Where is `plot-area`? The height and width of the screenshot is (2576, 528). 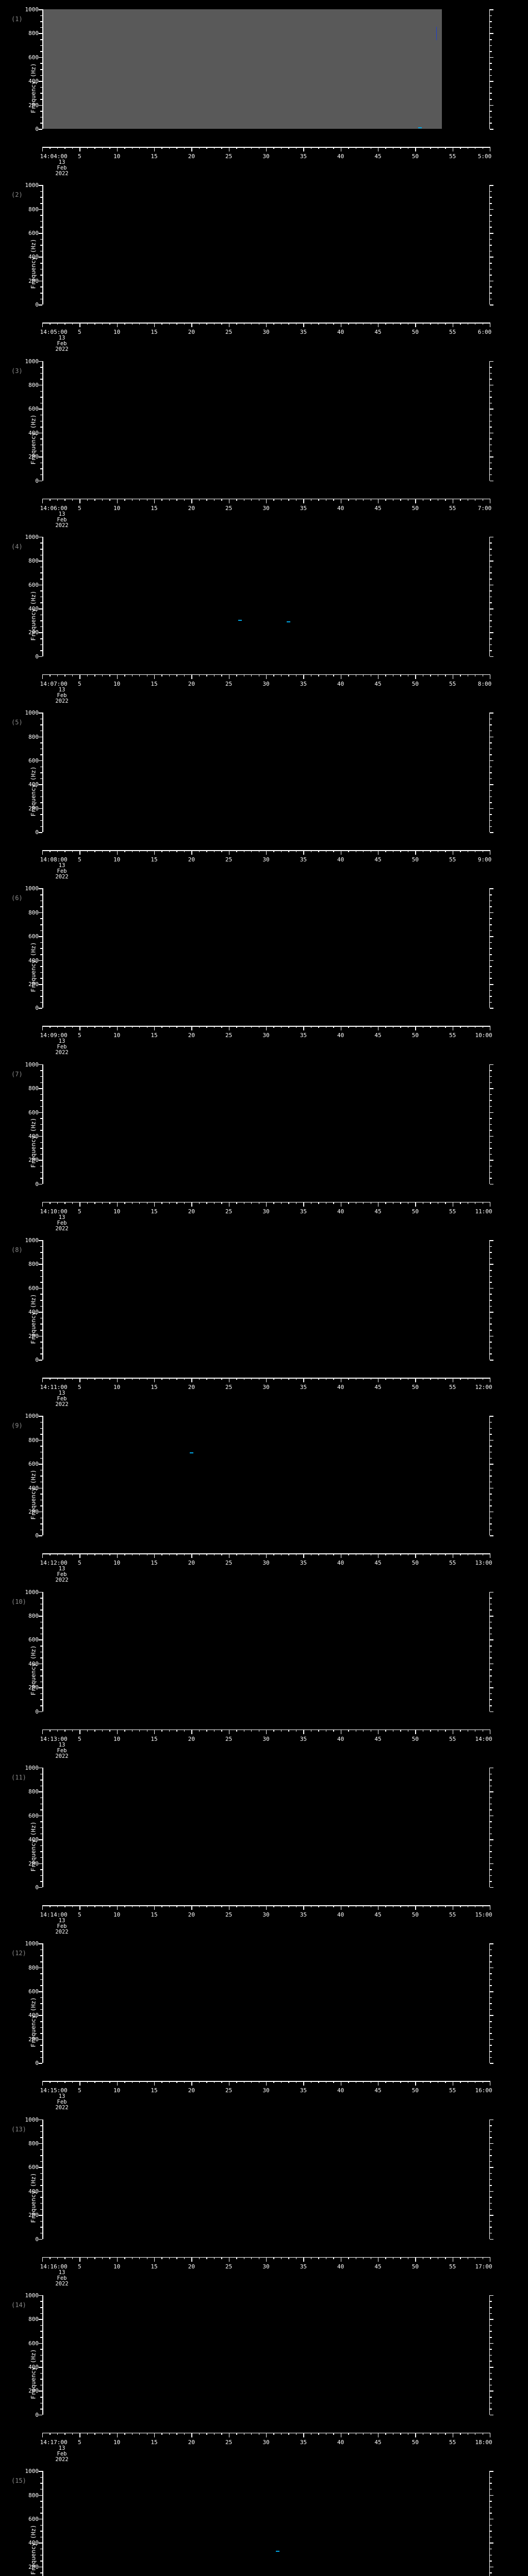 plot-area is located at coordinates (266, 2356).